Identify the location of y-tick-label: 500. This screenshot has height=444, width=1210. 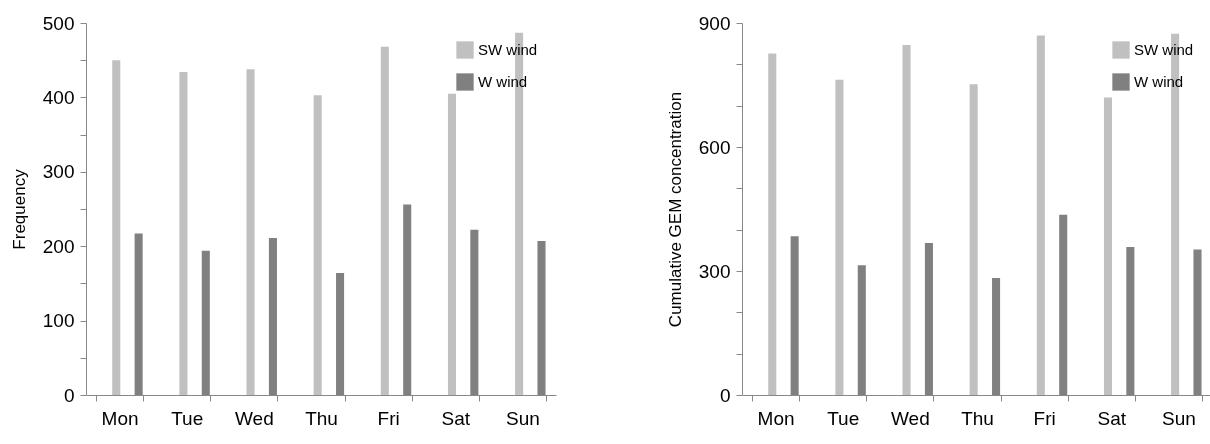
(58, 23).